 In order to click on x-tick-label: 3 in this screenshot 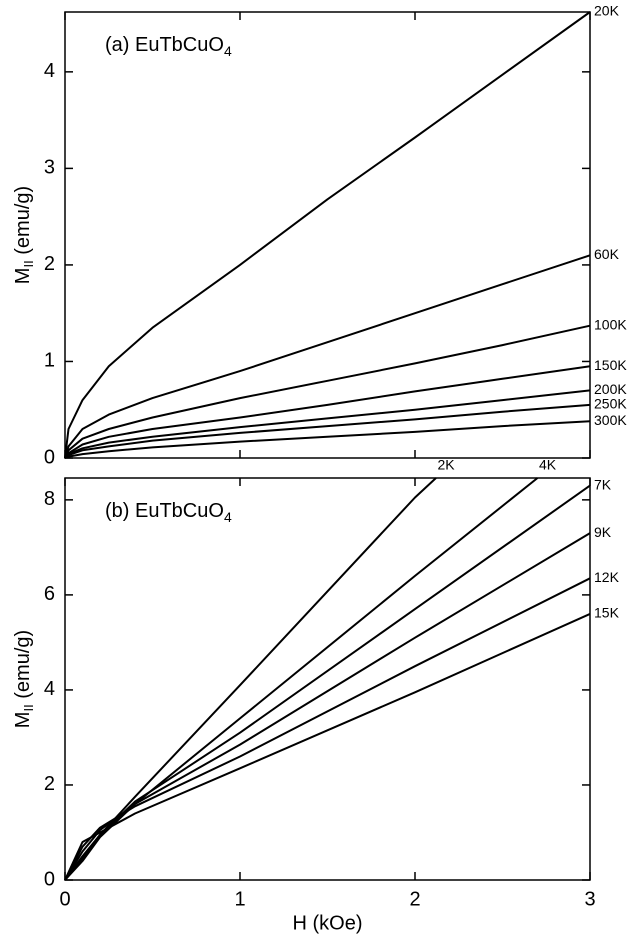, I will do `click(589, 899)`.